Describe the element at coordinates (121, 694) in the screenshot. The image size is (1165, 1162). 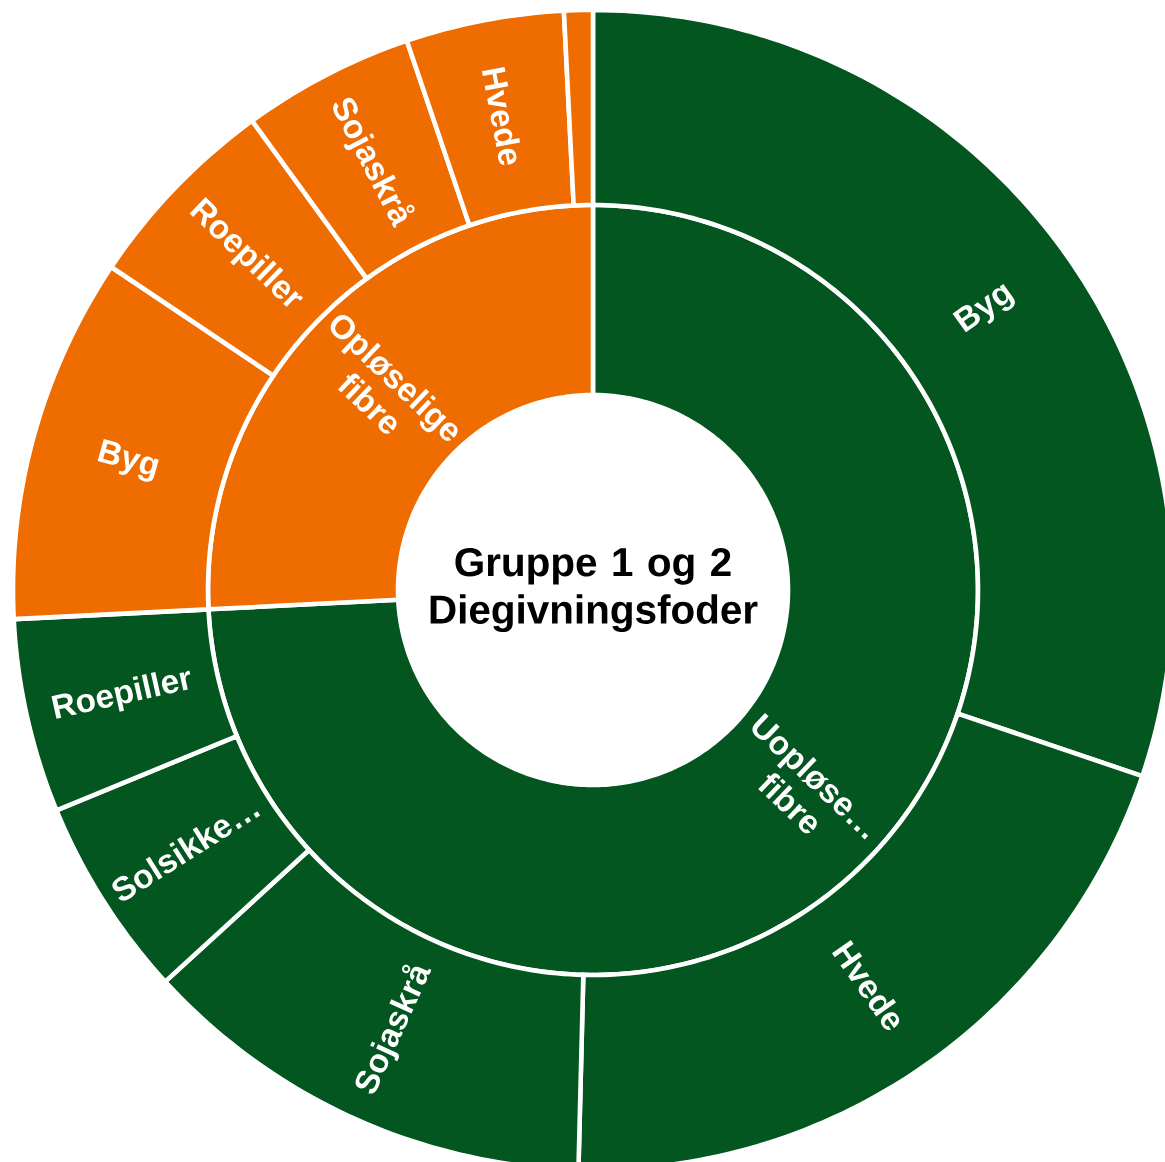
I see `slice-label: Roepiller` at that location.